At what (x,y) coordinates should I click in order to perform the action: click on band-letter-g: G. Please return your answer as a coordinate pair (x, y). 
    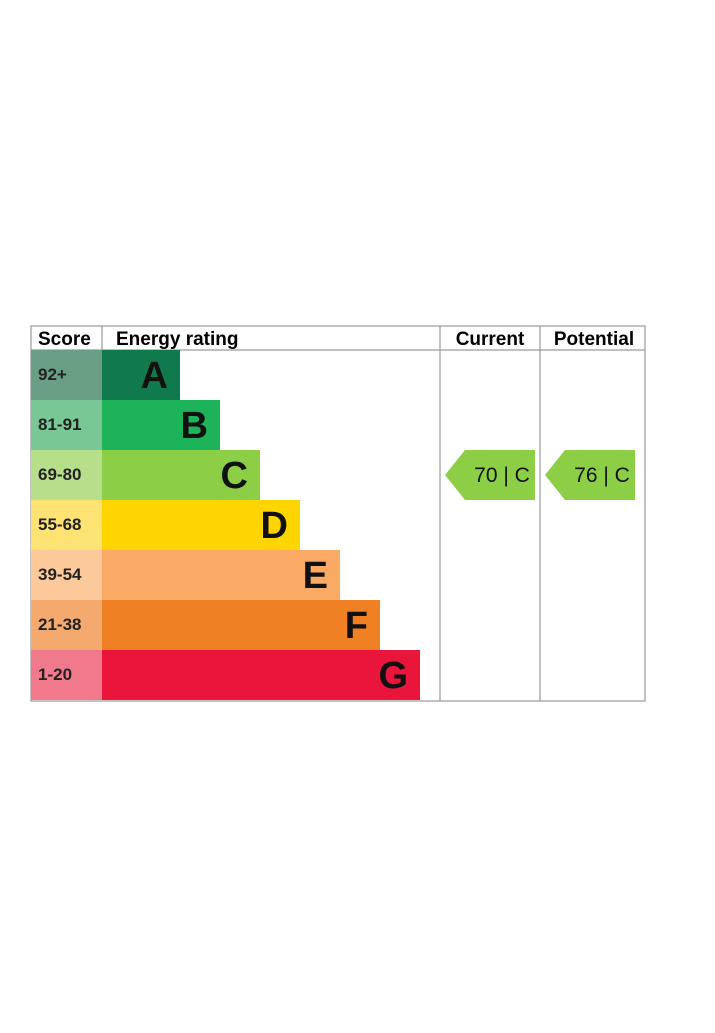
    Looking at the image, I should click on (393, 676).